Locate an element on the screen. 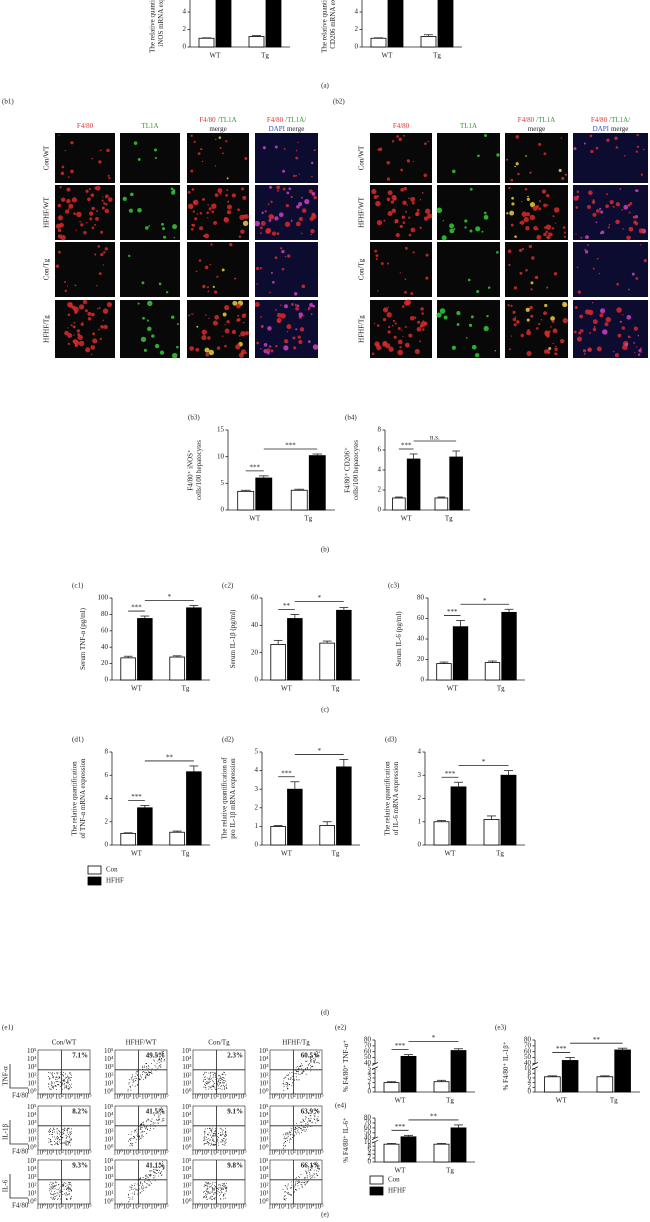 This screenshot has width=650, height=1222. y-tick-label: 2 is located at coordinates (370, 1158).